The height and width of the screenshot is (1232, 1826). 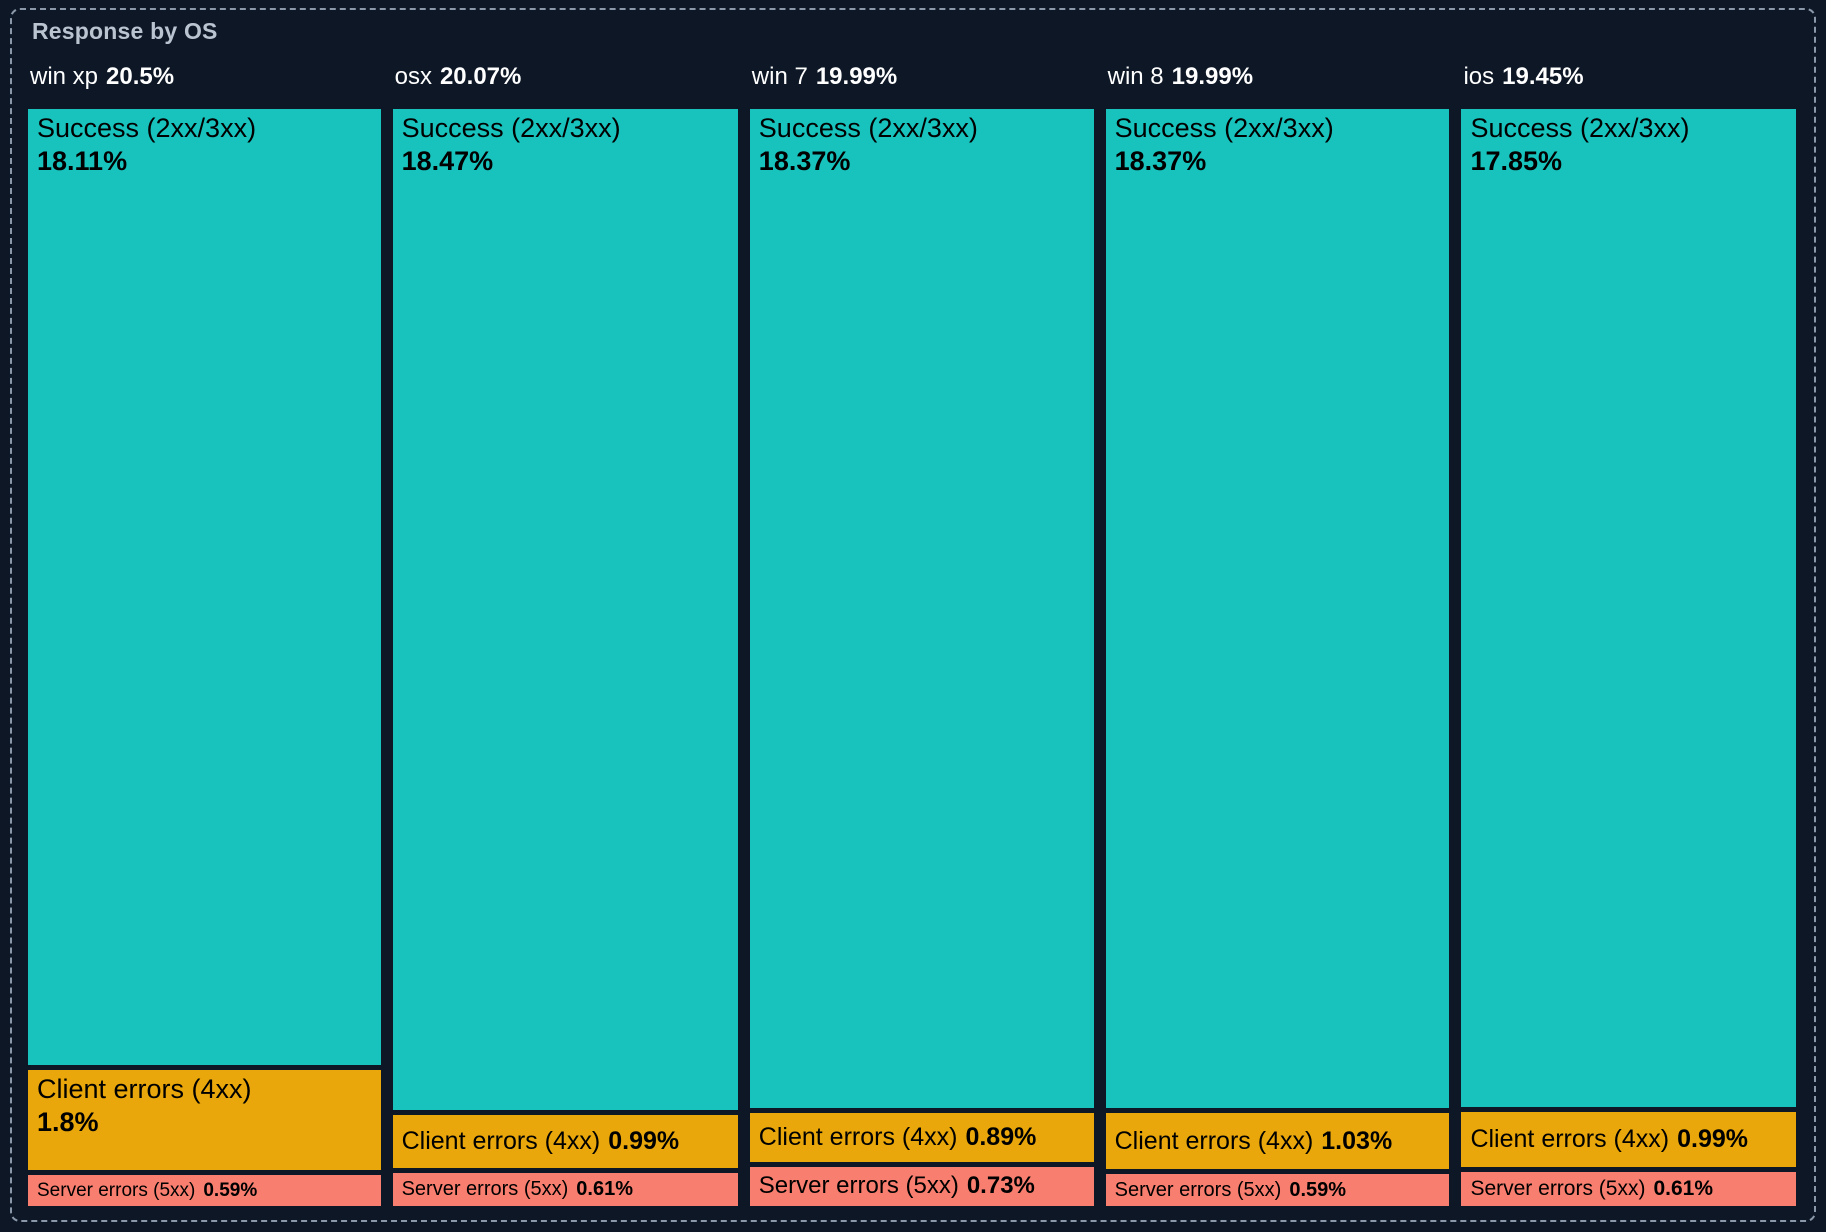 I want to click on column-name: win 7, so click(x=779, y=76).